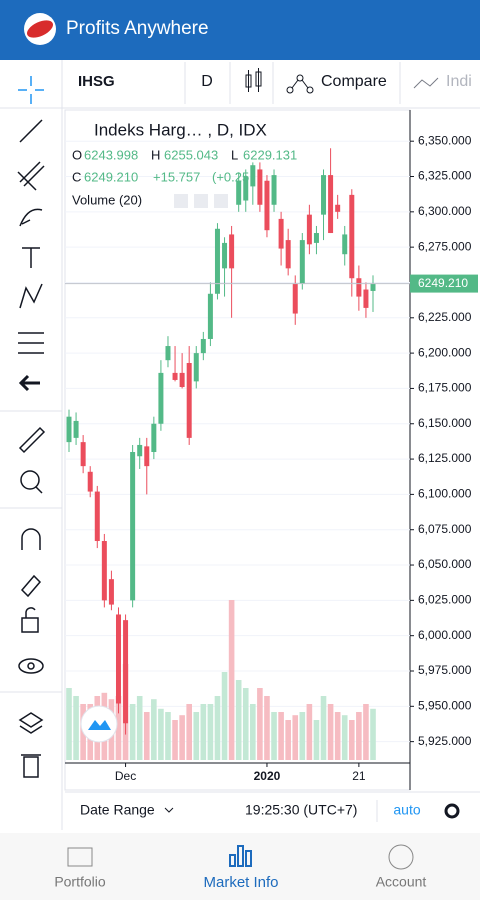 This screenshot has width=480, height=905. I want to click on app-title: Profits Anywhere, so click(137, 28).